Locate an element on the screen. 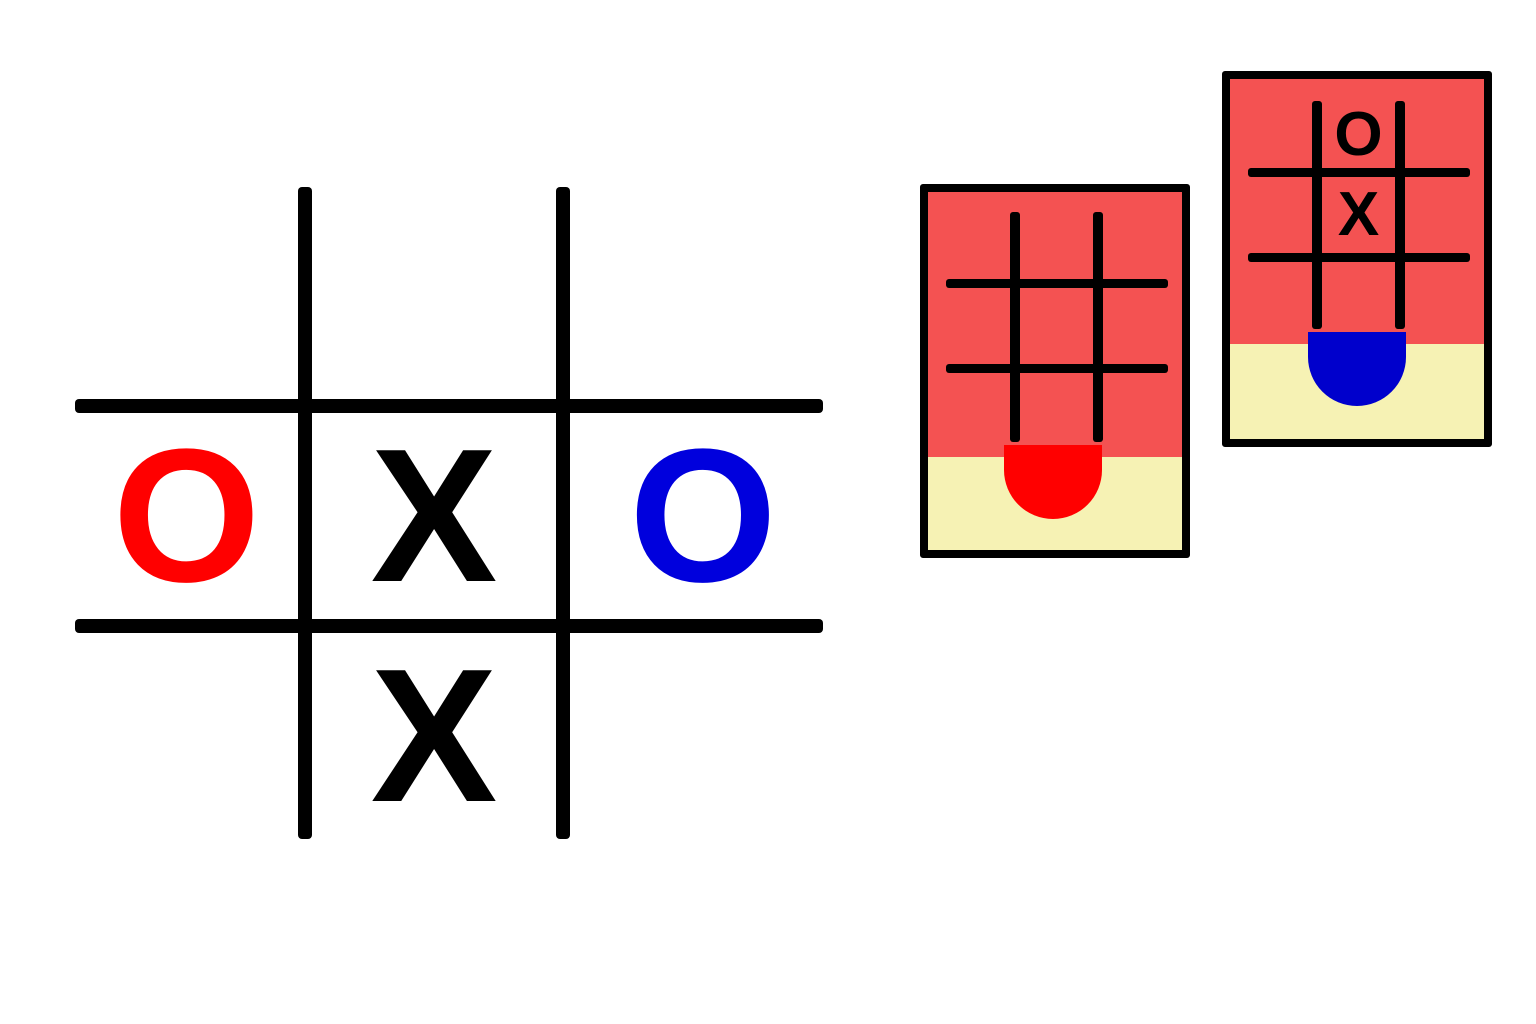 The height and width of the screenshot is (1024, 1536). player-card-blue: O X is located at coordinates (1357, 259).